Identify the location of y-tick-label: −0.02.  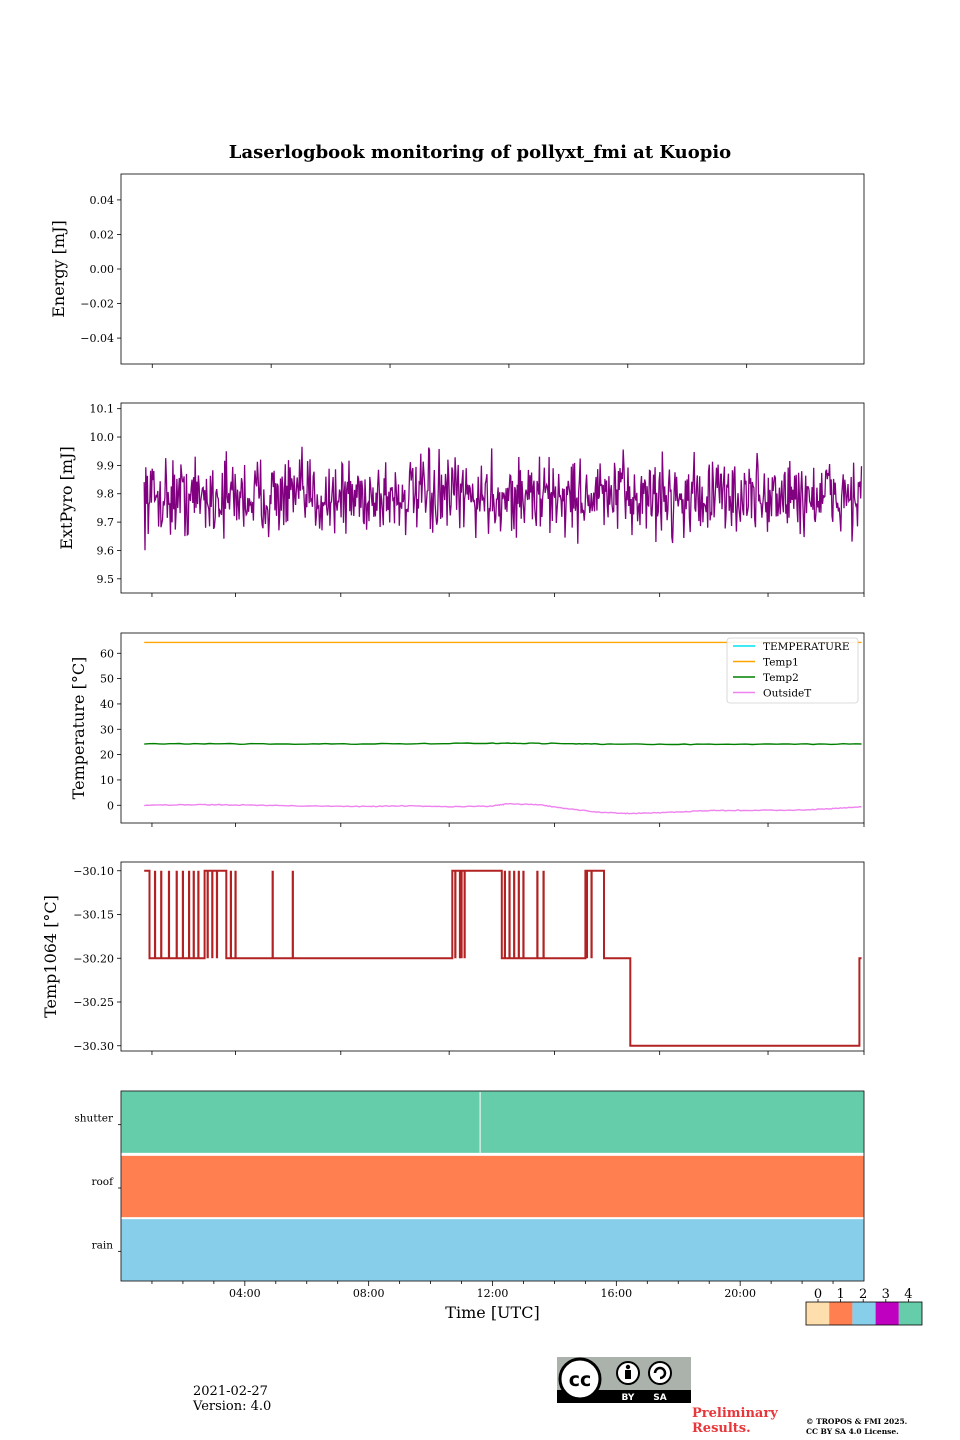
(97, 304).